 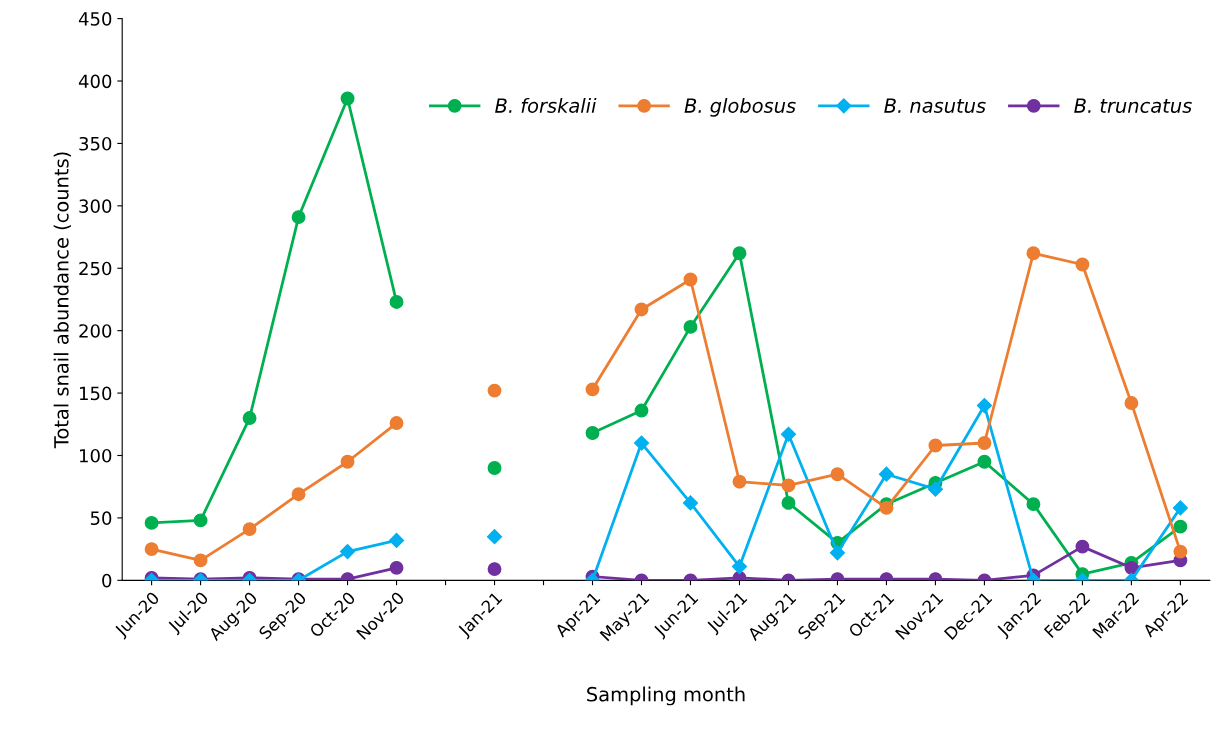 I want to click on y-tick-label: 100, so click(x=96, y=455).